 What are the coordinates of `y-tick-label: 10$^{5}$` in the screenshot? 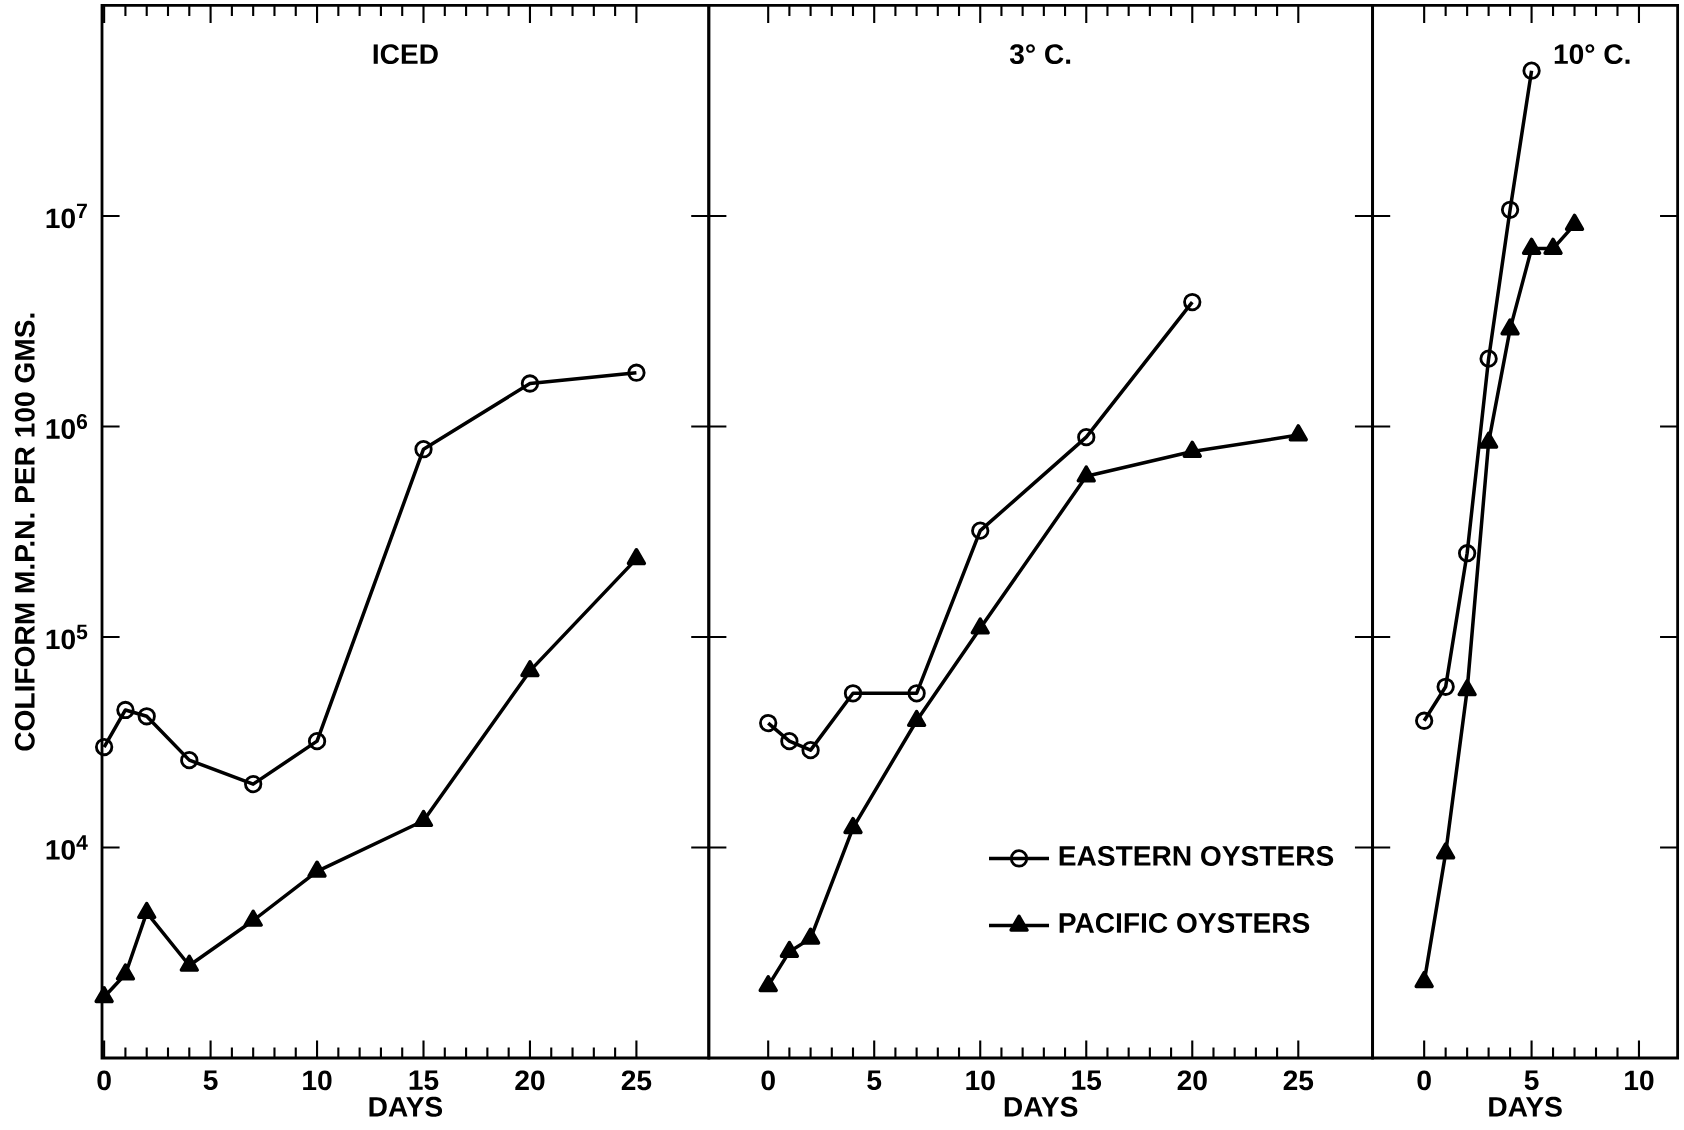 It's located at (67, 637).